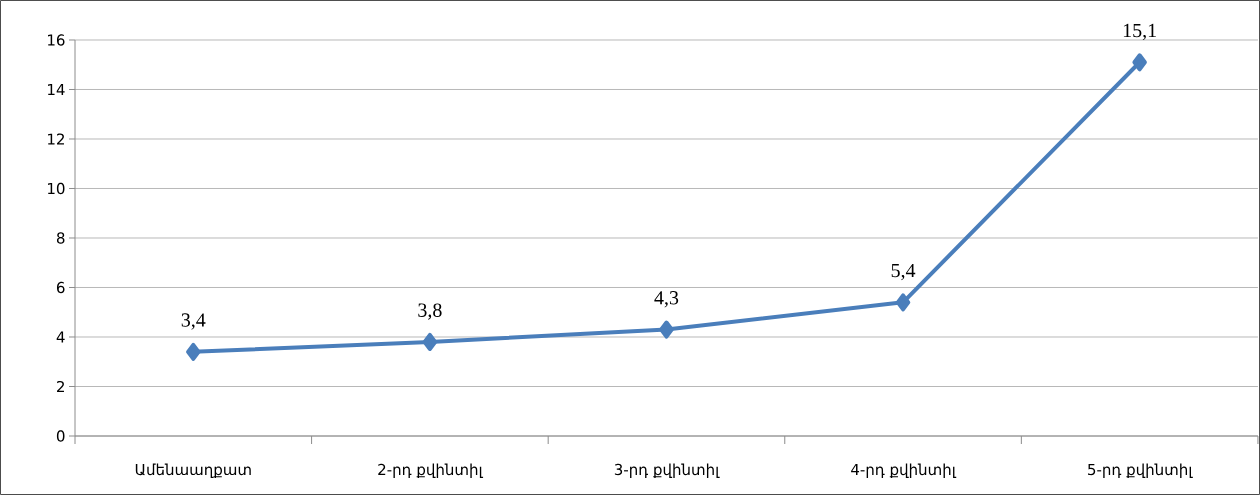  What do you see at coordinates (667, 471) in the screenshot?
I see `x-tick-label: 3-րդ քվինտիլ` at bounding box center [667, 471].